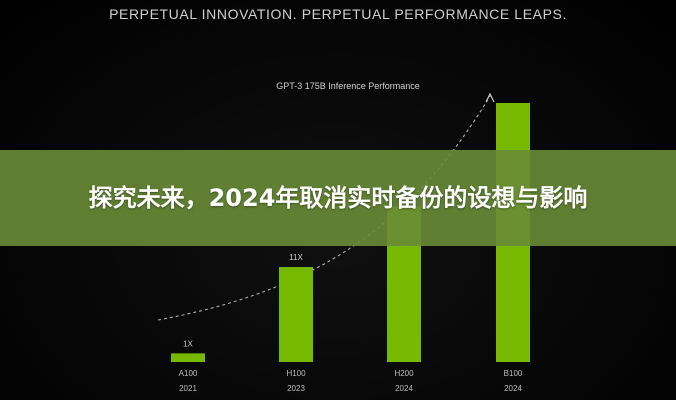  Describe the element at coordinates (188, 373) in the screenshot. I see `category-label-a100: A100` at that location.